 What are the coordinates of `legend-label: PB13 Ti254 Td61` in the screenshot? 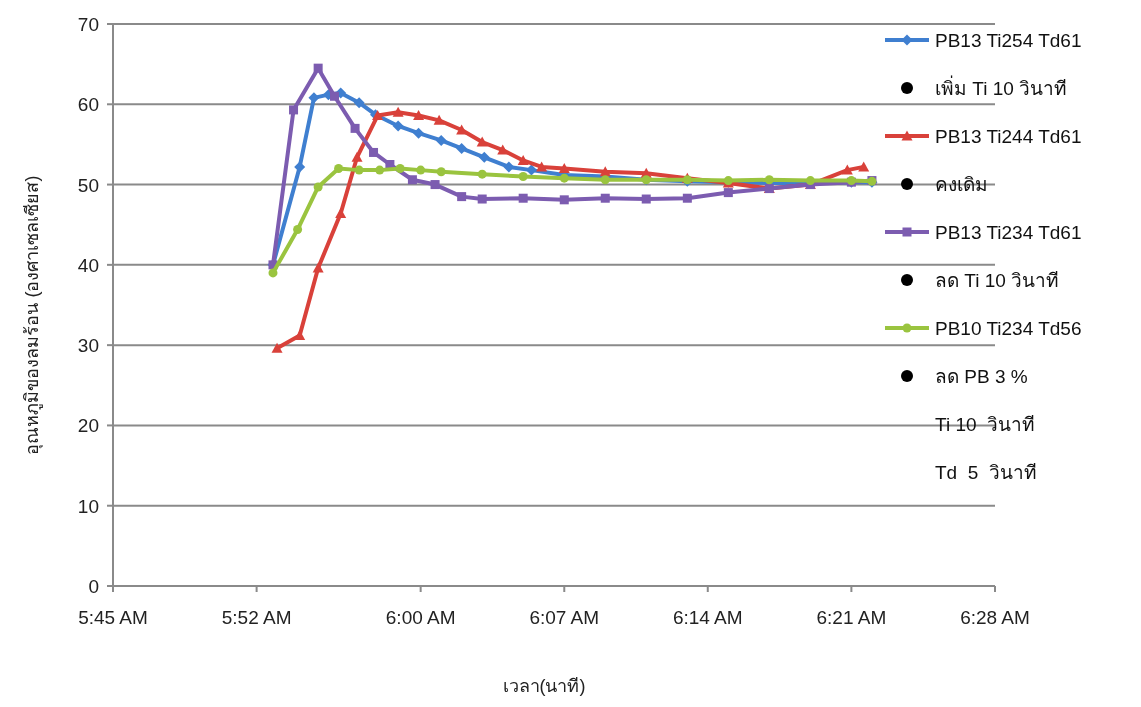 It's located at (1008, 40).